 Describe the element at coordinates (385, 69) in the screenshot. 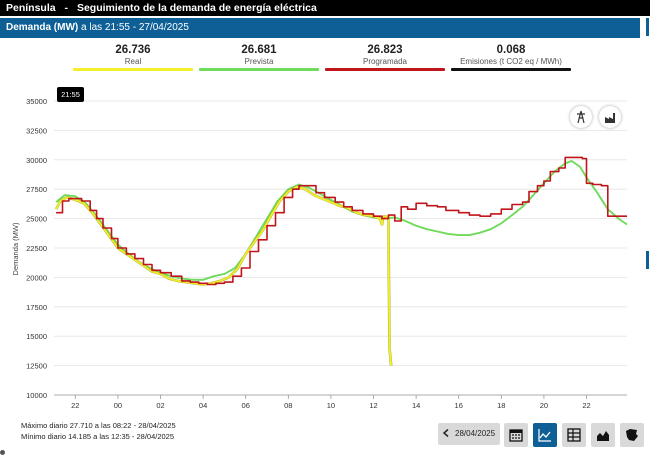

I see `legend-programada-swatch` at that location.